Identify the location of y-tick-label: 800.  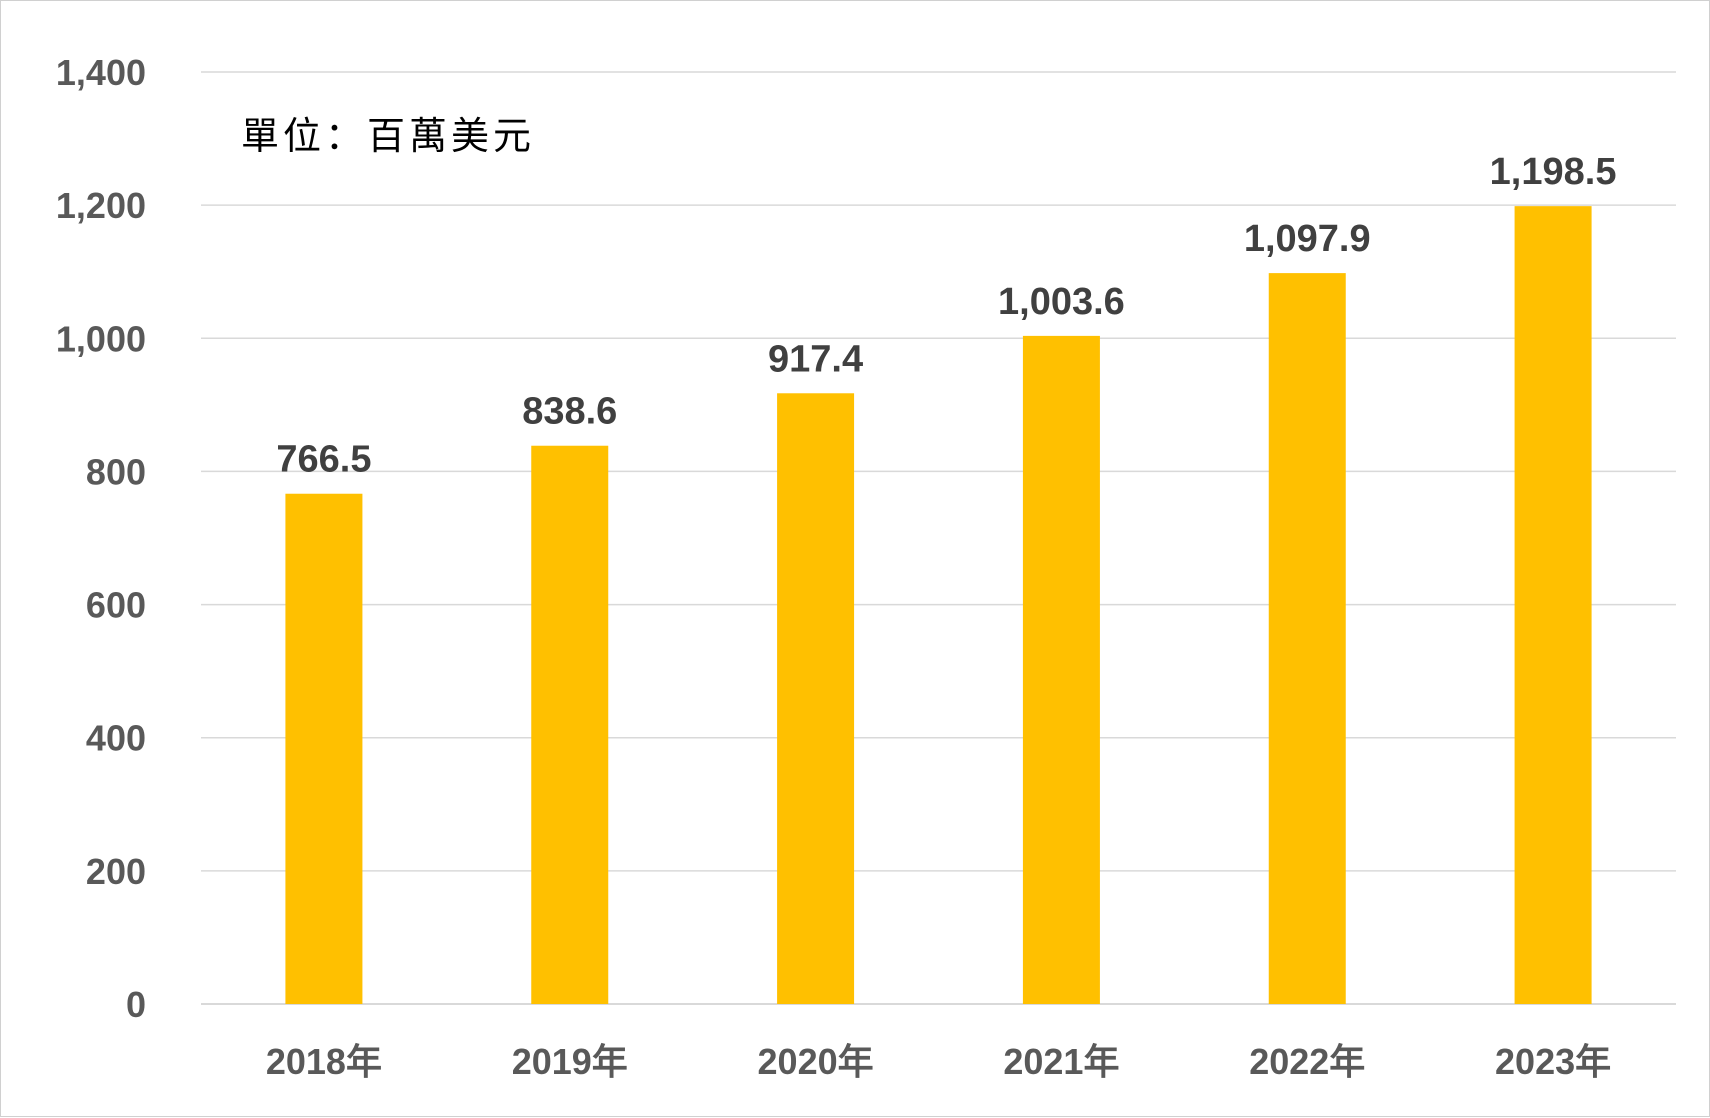
(116, 471).